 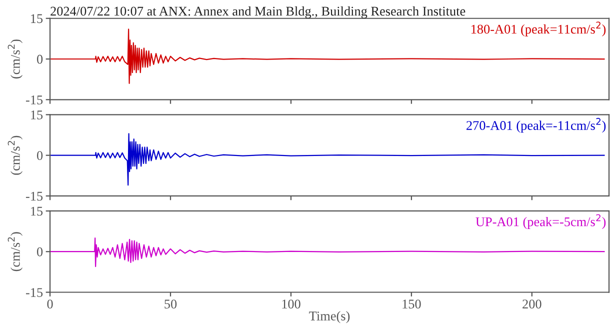 I want to click on series-label: UP-A01 (peak=-5cm/s$^{2}$), so click(x=541, y=221).